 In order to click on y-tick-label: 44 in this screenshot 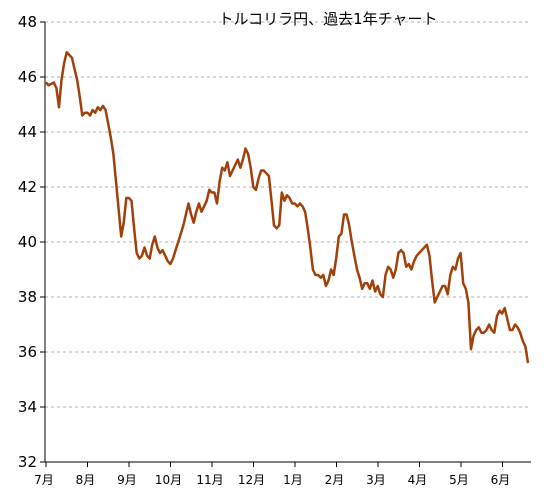, I will do `click(27, 132)`.